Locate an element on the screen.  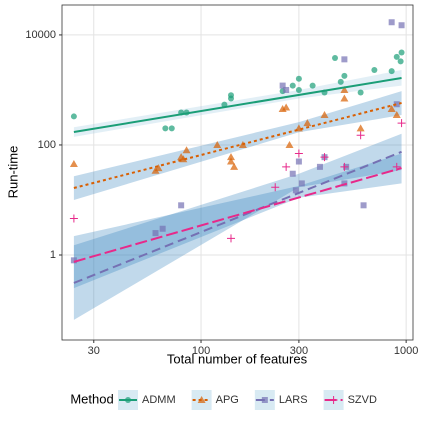
x-axis-title: Total number of features is located at coordinates (237, 358).